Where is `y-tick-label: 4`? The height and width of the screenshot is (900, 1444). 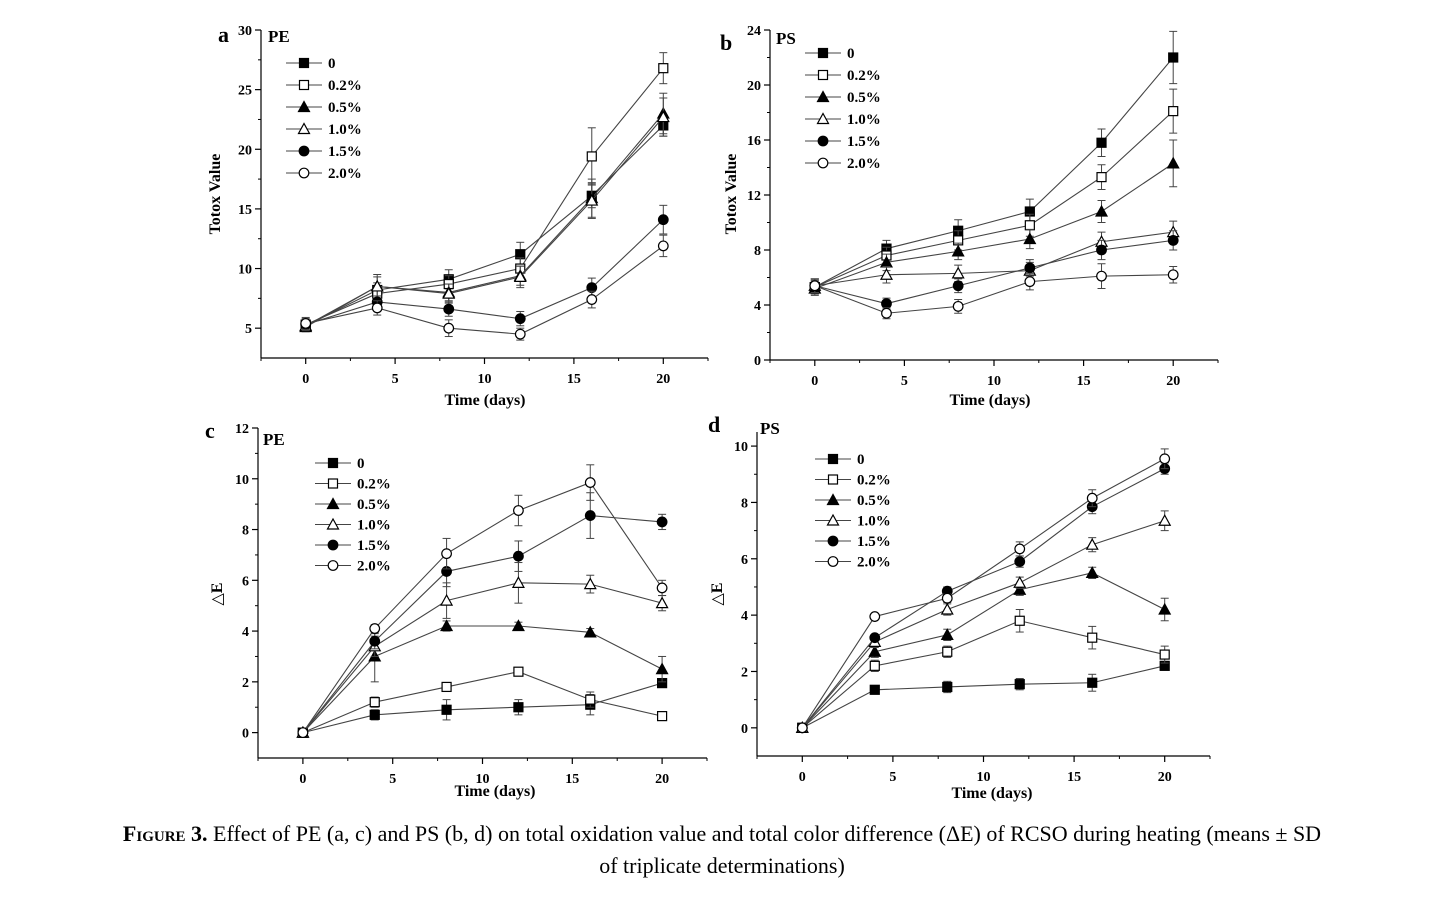
y-tick-label: 4 is located at coordinates (245, 632).